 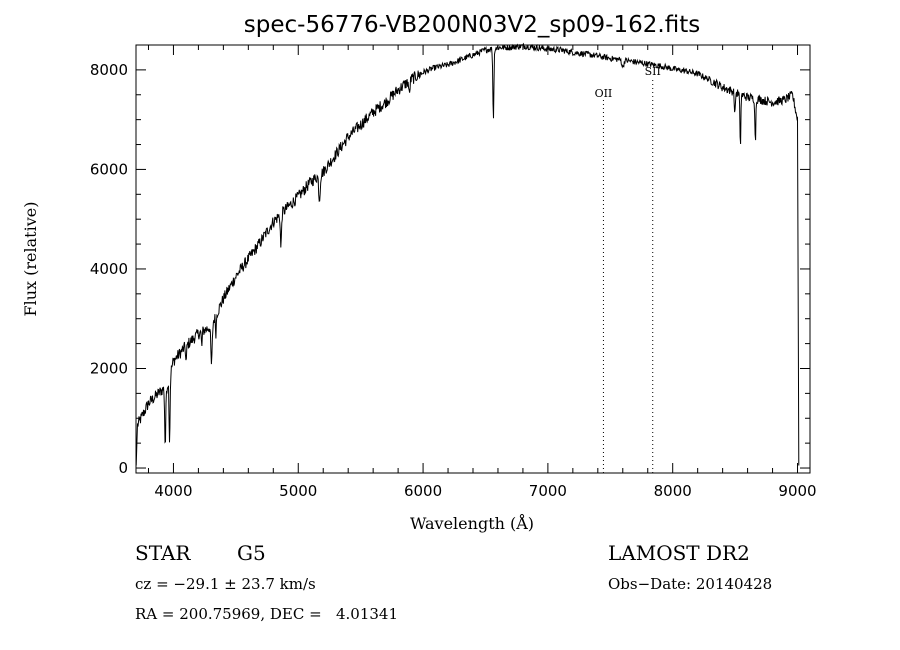 What do you see at coordinates (628, 269) in the screenshot?
I see `line-markers: OII SII` at bounding box center [628, 269].